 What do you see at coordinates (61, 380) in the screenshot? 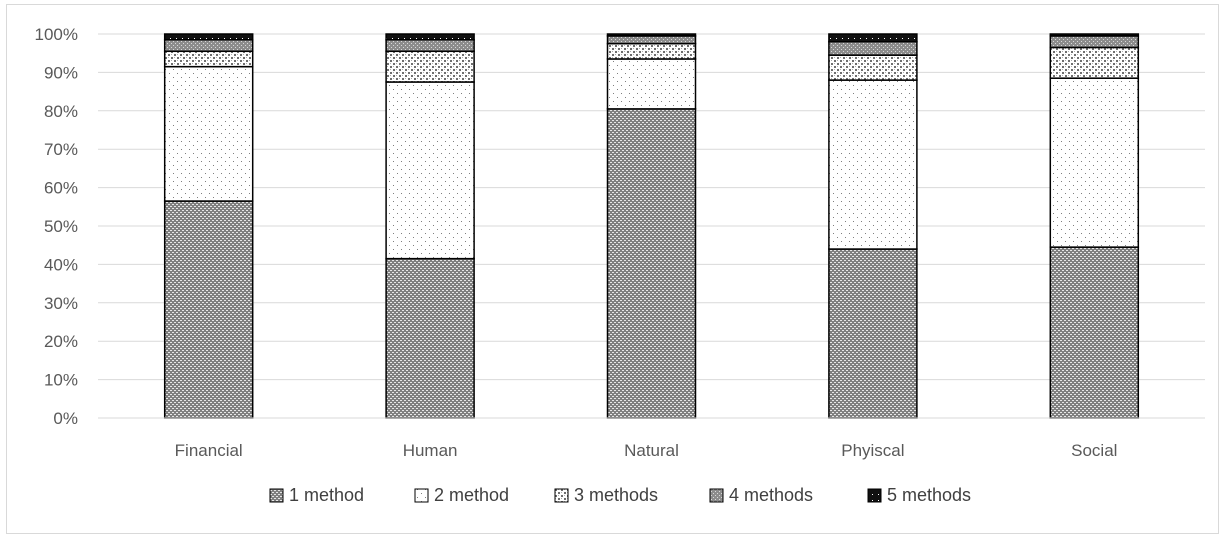
I see `y-tick-label: 10%` at bounding box center [61, 380].